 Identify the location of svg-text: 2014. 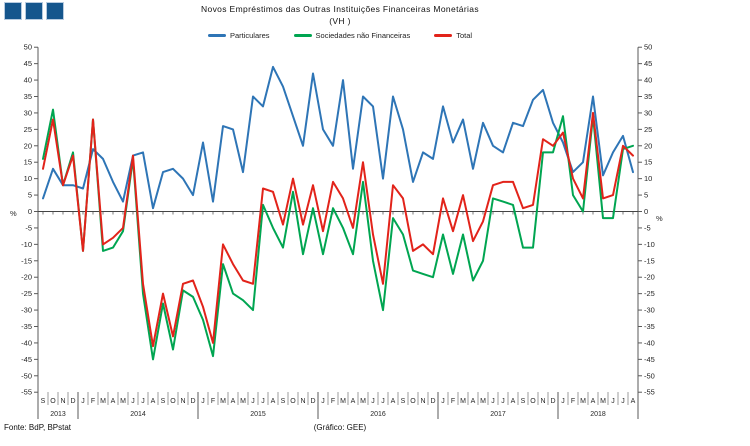
(138, 414).